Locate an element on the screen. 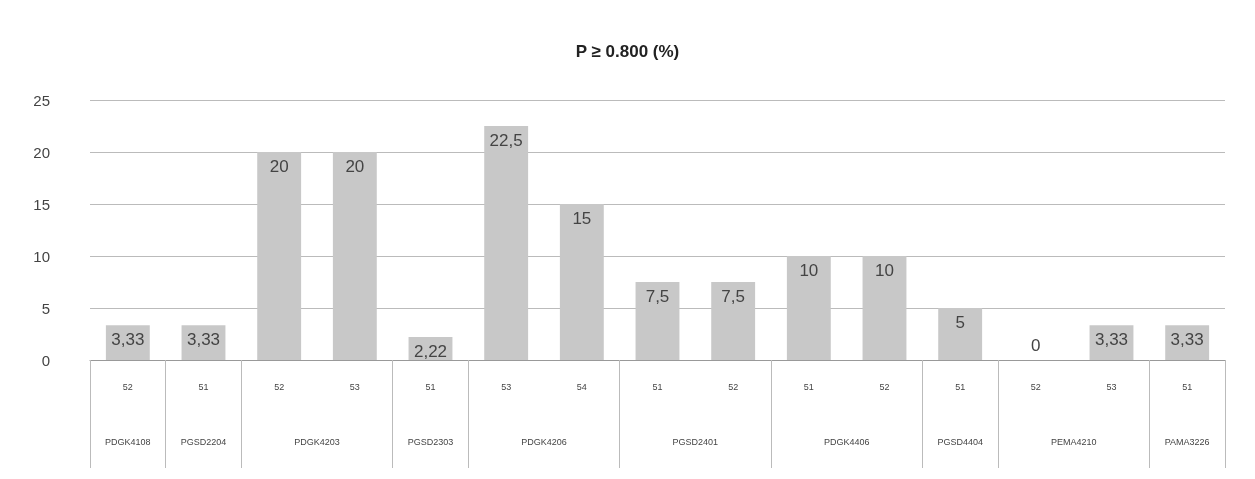 Image resolution: width=1255 pixels, height=479 pixels. y-tick-label: 20 is located at coordinates (41, 152).